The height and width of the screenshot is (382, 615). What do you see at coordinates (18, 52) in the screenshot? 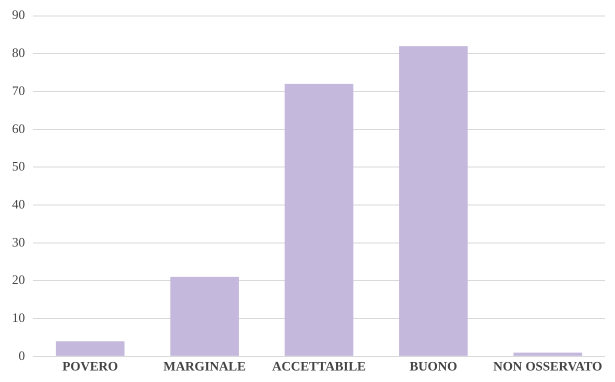
I see `y-tick-label: 80` at bounding box center [18, 52].